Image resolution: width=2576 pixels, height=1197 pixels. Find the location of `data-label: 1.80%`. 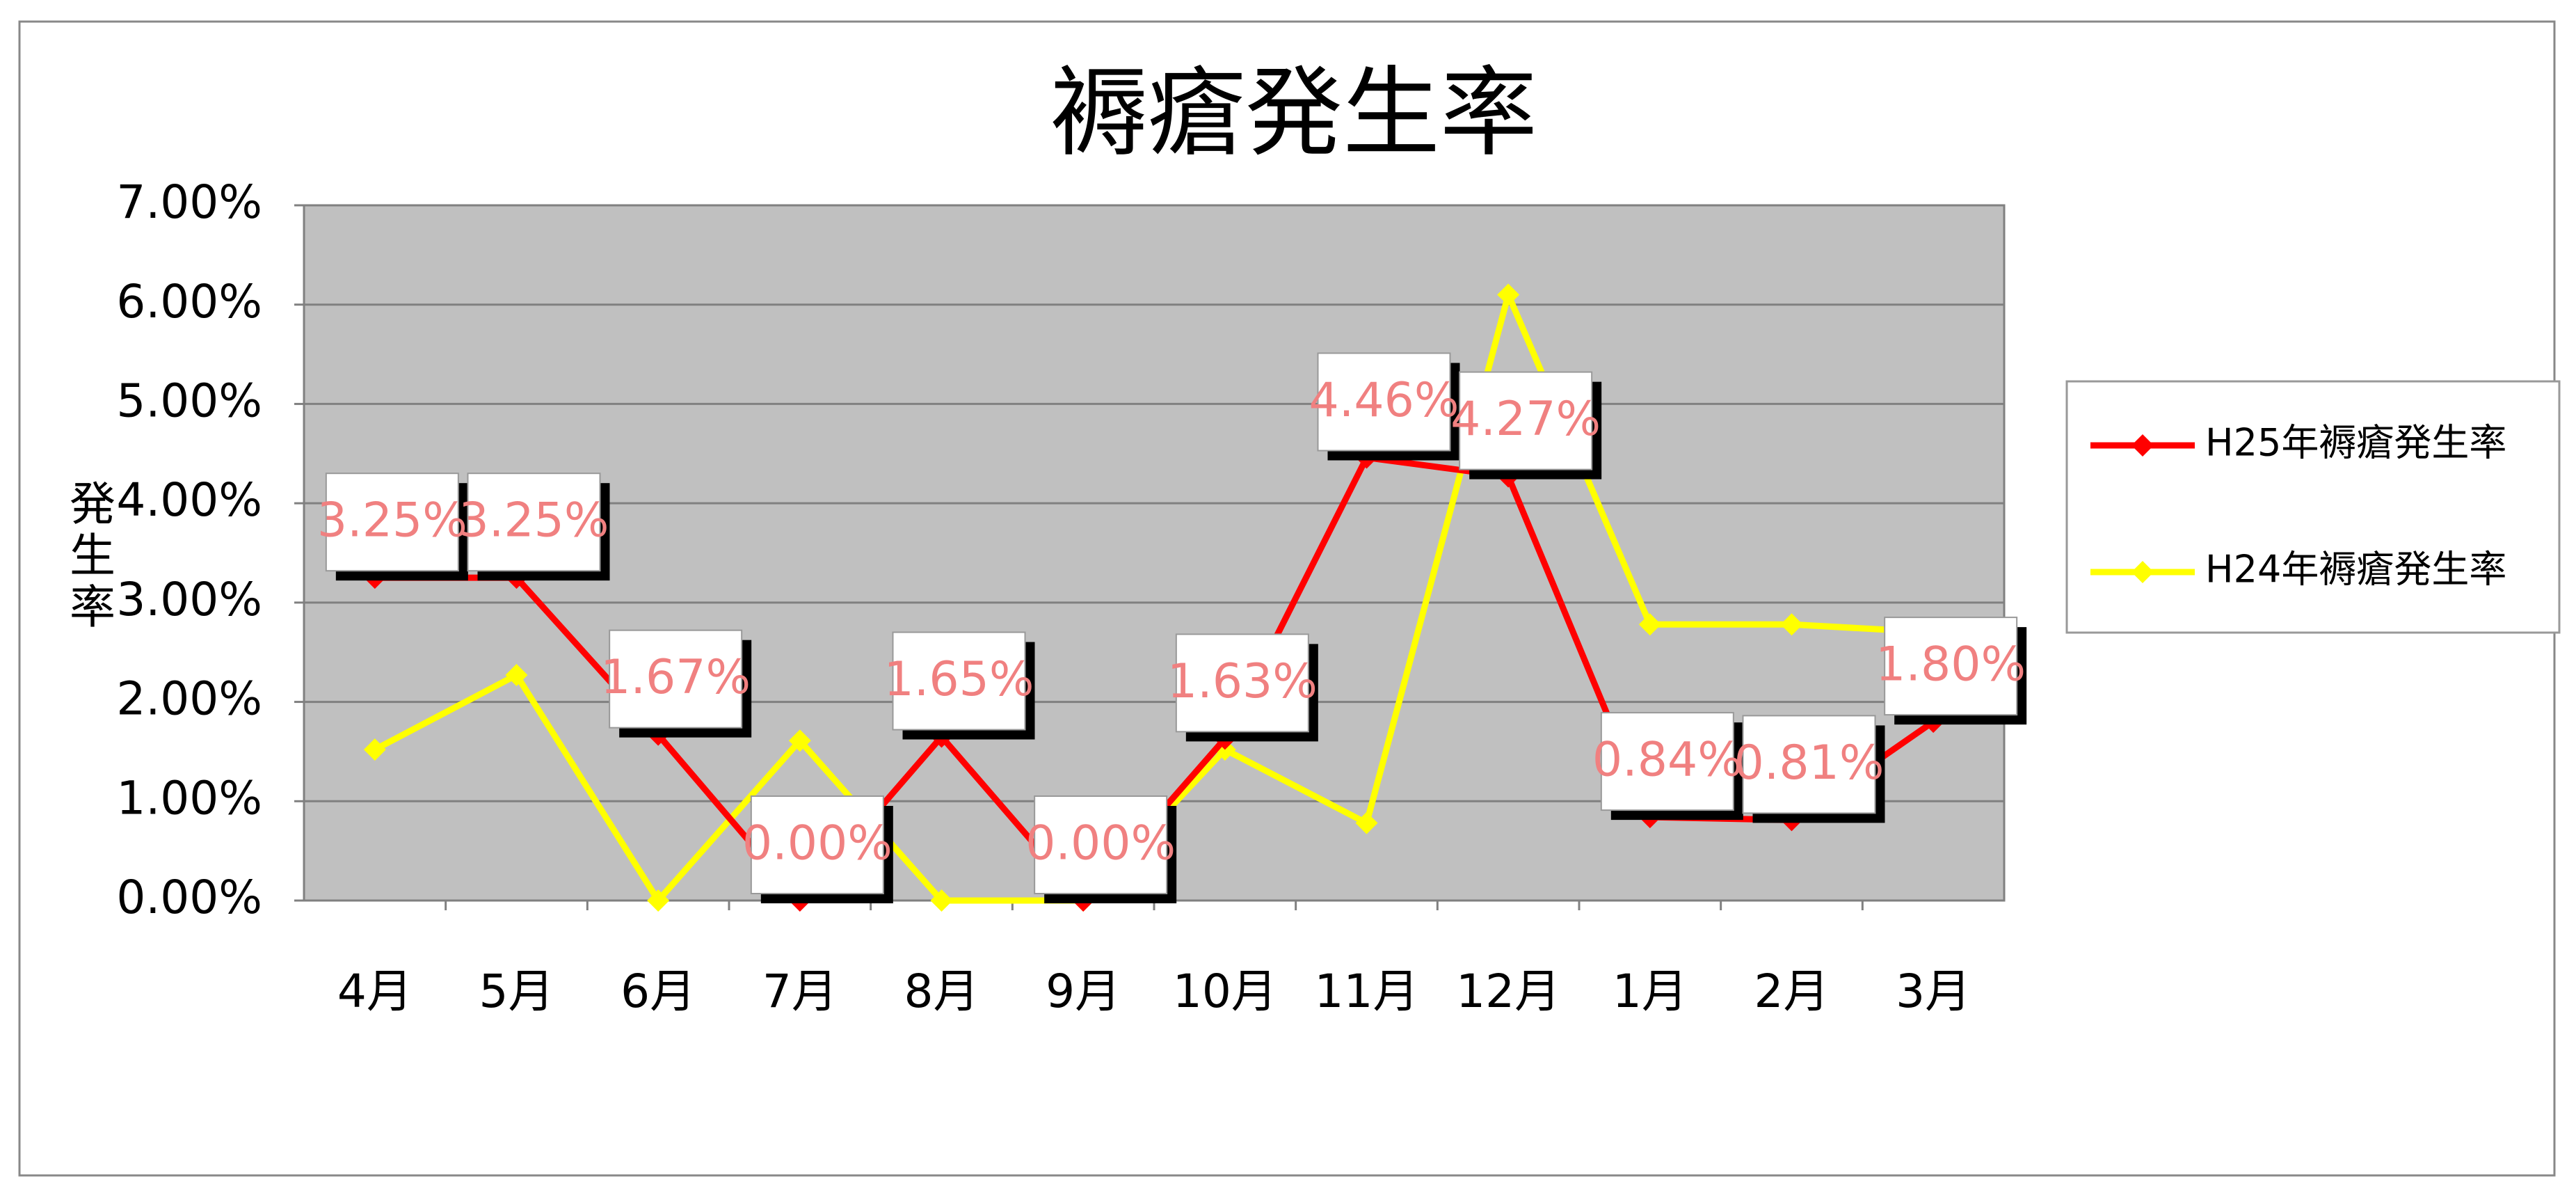

data-label: 1.80% is located at coordinates (1950, 664).